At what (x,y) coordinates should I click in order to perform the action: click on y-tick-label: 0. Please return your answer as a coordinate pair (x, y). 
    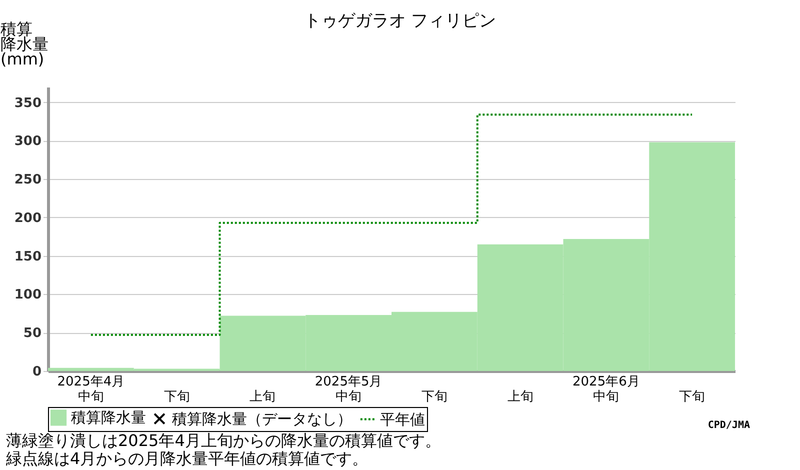
    Looking at the image, I should click on (37, 372).